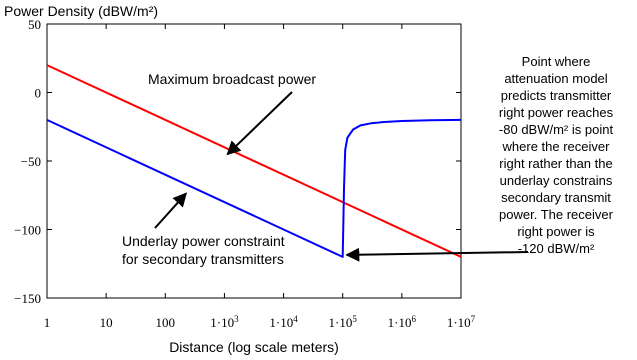 The image size is (637, 360). Describe the element at coordinates (27, 298) in the screenshot. I see `y-tick-label: −150` at that location.